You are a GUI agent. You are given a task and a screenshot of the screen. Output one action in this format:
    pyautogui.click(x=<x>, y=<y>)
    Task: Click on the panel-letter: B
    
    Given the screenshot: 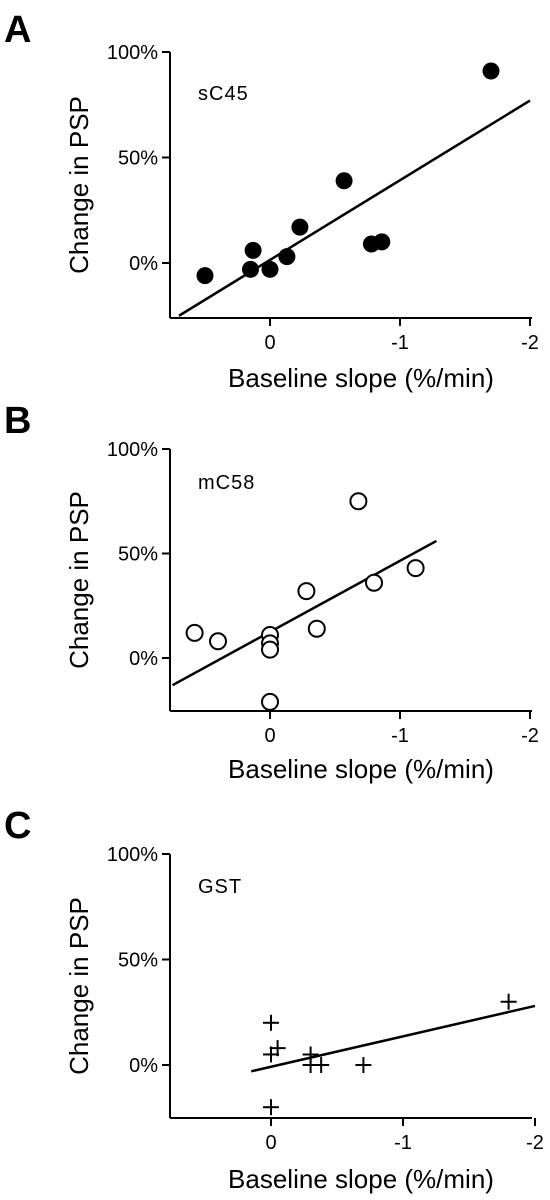 What is the action you would take?
    pyautogui.click(x=17, y=421)
    